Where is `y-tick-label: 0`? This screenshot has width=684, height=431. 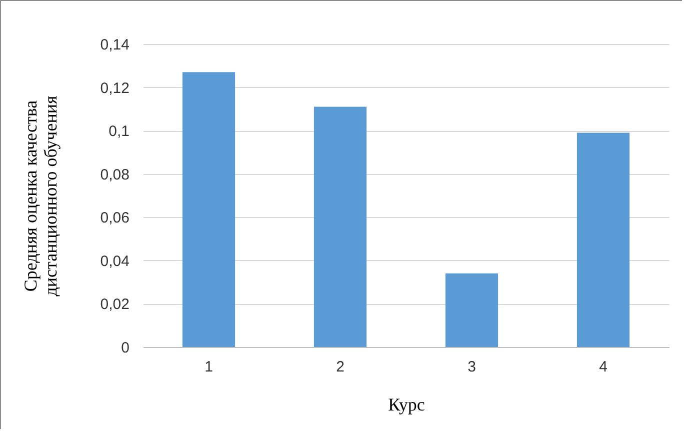 y-tick-label: 0 is located at coordinates (125, 348).